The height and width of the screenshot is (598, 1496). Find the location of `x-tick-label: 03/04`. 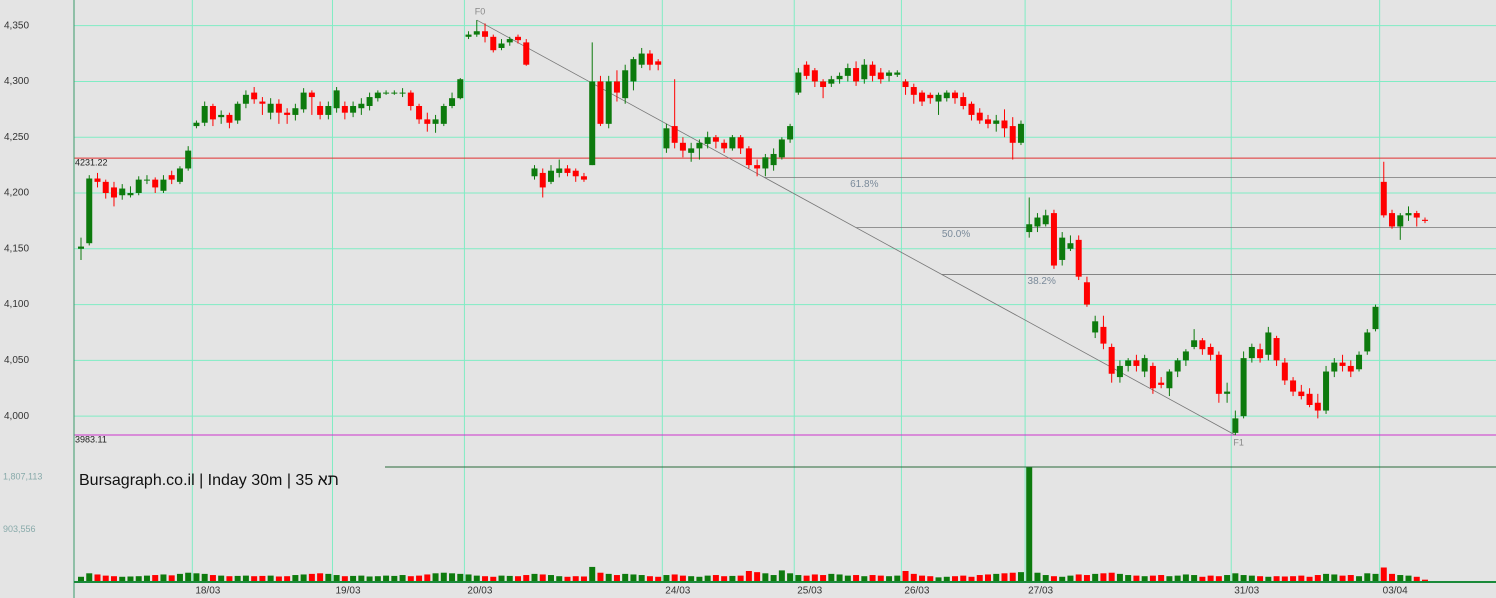

x-tick-label: 03/04 is located at coordinates (1395, 591).